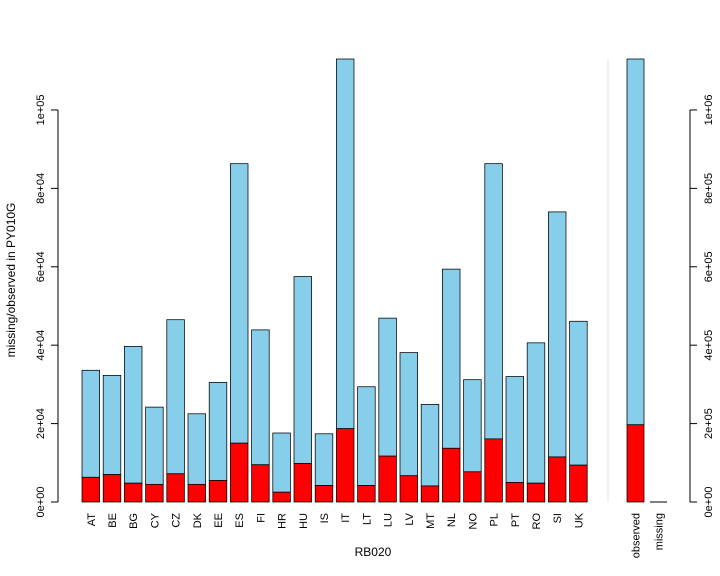 This screenshot has width=720, height=576. Describe the element at coordinates (260, 397) in the screenshot. I see `bar-observed-fi` at that location.